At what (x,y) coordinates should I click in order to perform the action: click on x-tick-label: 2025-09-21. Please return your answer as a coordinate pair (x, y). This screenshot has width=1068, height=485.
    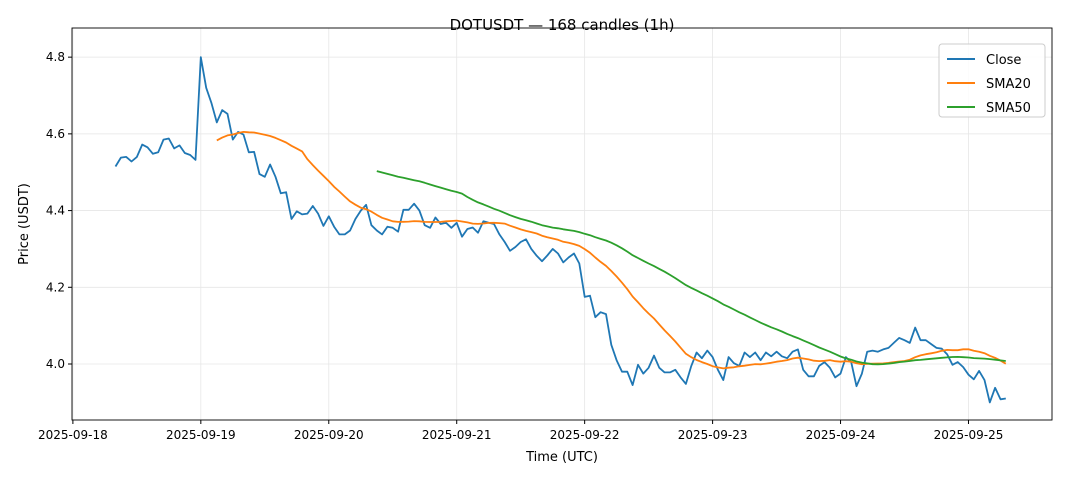
    Looking at the image, I should click on (457, 435).